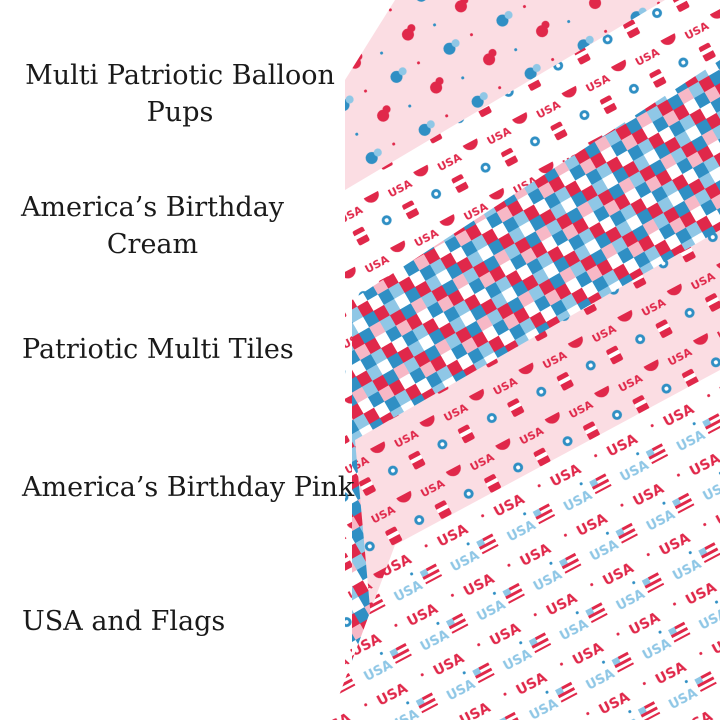 The image size is (720, 720). I want to click on product-label-americas-birthday-pink: America’s Birthday Pink, so click(188, 487).